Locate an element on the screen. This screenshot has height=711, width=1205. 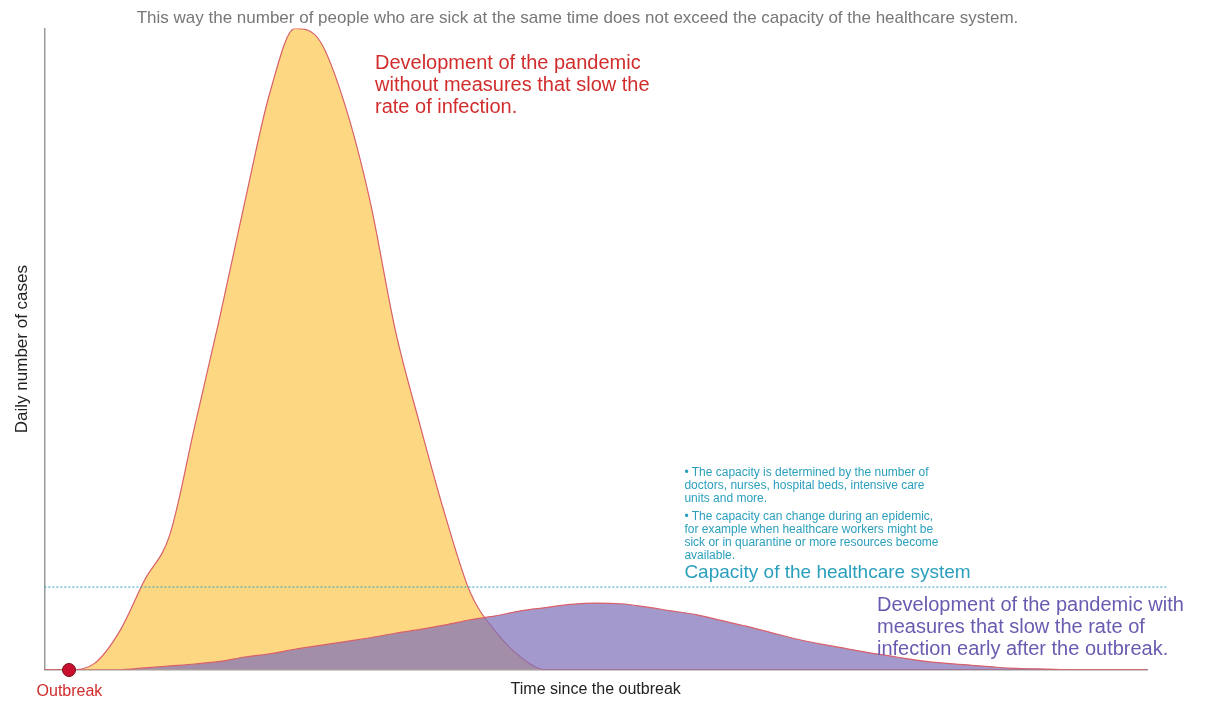
annotation: • The capacity can change during an epidemic, for example when healthcare workers might be sick or in quarantine or more resources become available. is located at coordinates (811, 536).